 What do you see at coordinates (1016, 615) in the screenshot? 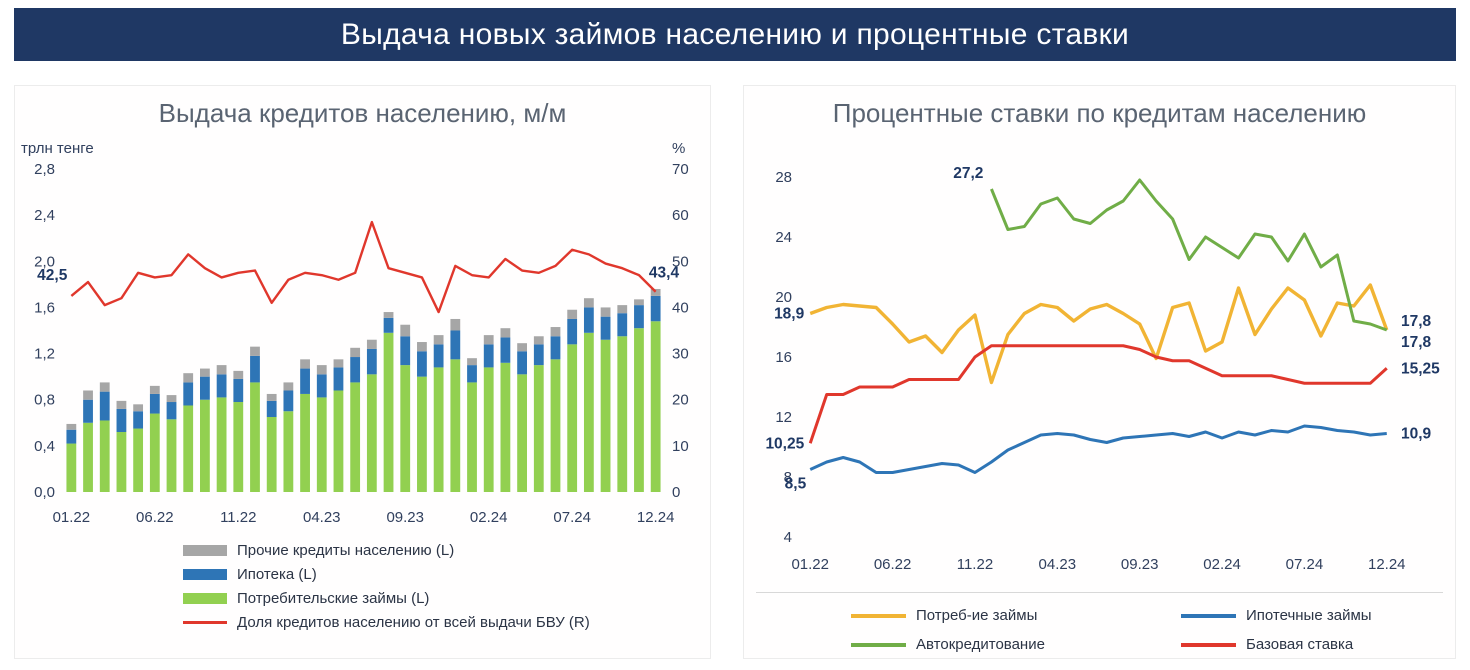
I see `legend-item: Потреб-ие займы` at bounding box center [1016, 615].